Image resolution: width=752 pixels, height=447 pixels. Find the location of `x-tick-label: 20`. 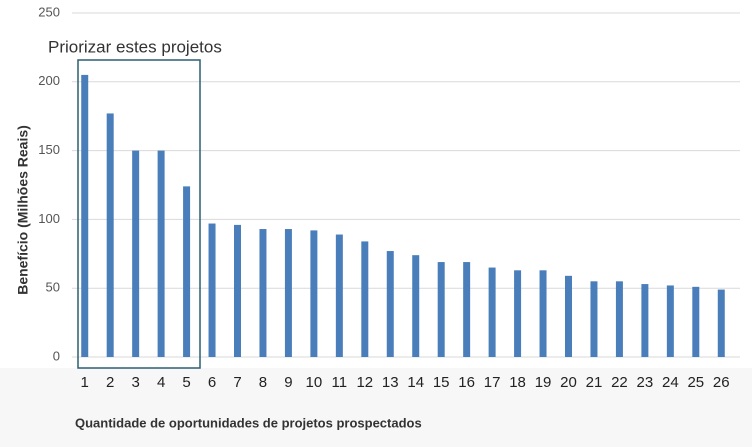

x-tick-label: 20 is located at coordinates (568, 382).